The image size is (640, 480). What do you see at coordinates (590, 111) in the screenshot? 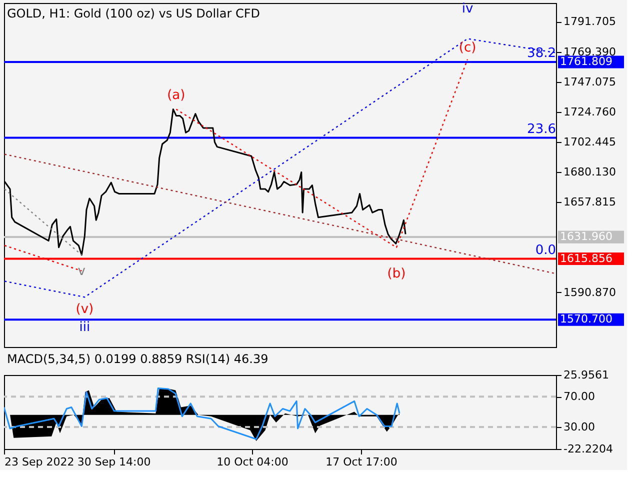
I see `y-tick-label: 1724.760` at bounding box center [590, 111].